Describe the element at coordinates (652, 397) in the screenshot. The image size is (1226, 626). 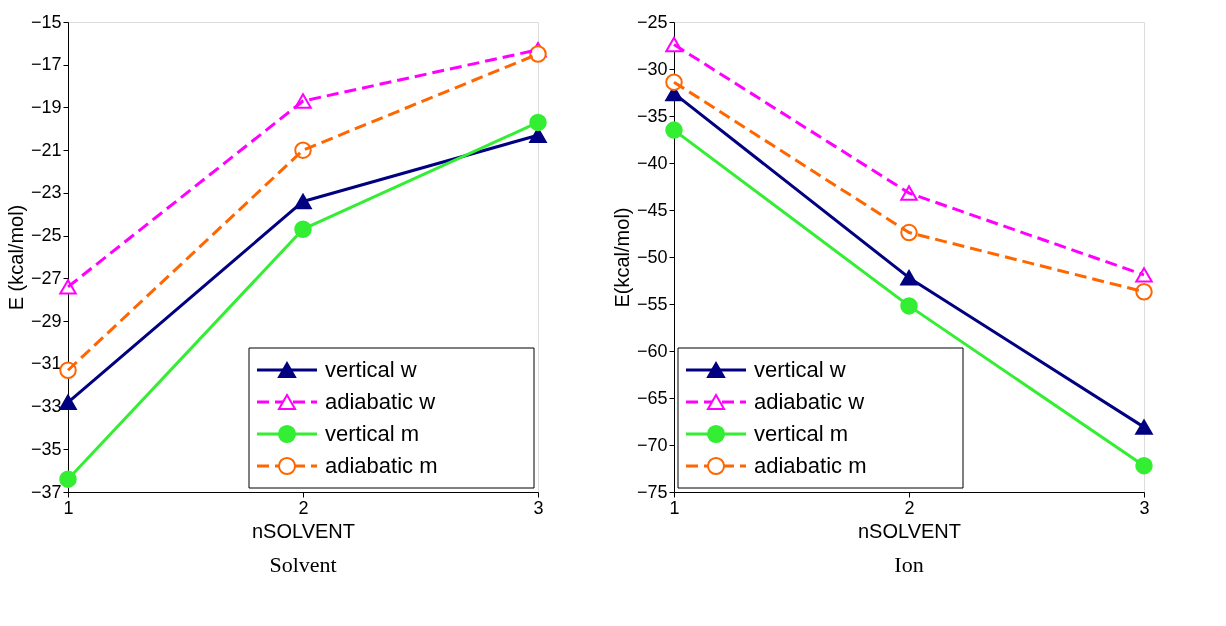
I see `y-tick-label: −65` at that location.